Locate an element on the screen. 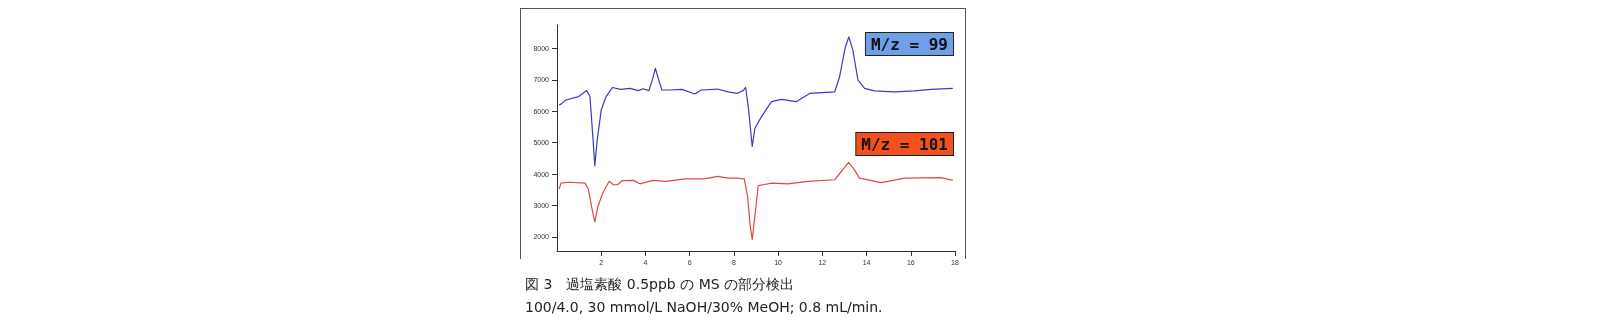  series-label: M/z = 99 is located at coordinates (909, 44).